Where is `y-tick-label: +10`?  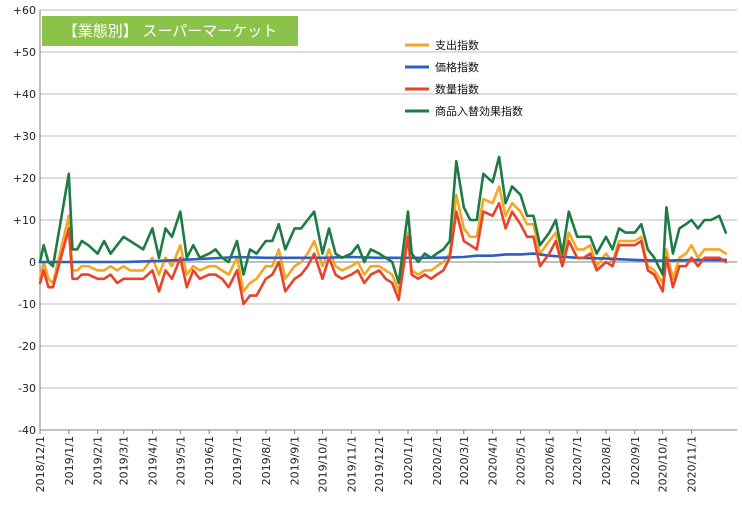
y-tick-label: +10 is located at coordinates (24, 220).